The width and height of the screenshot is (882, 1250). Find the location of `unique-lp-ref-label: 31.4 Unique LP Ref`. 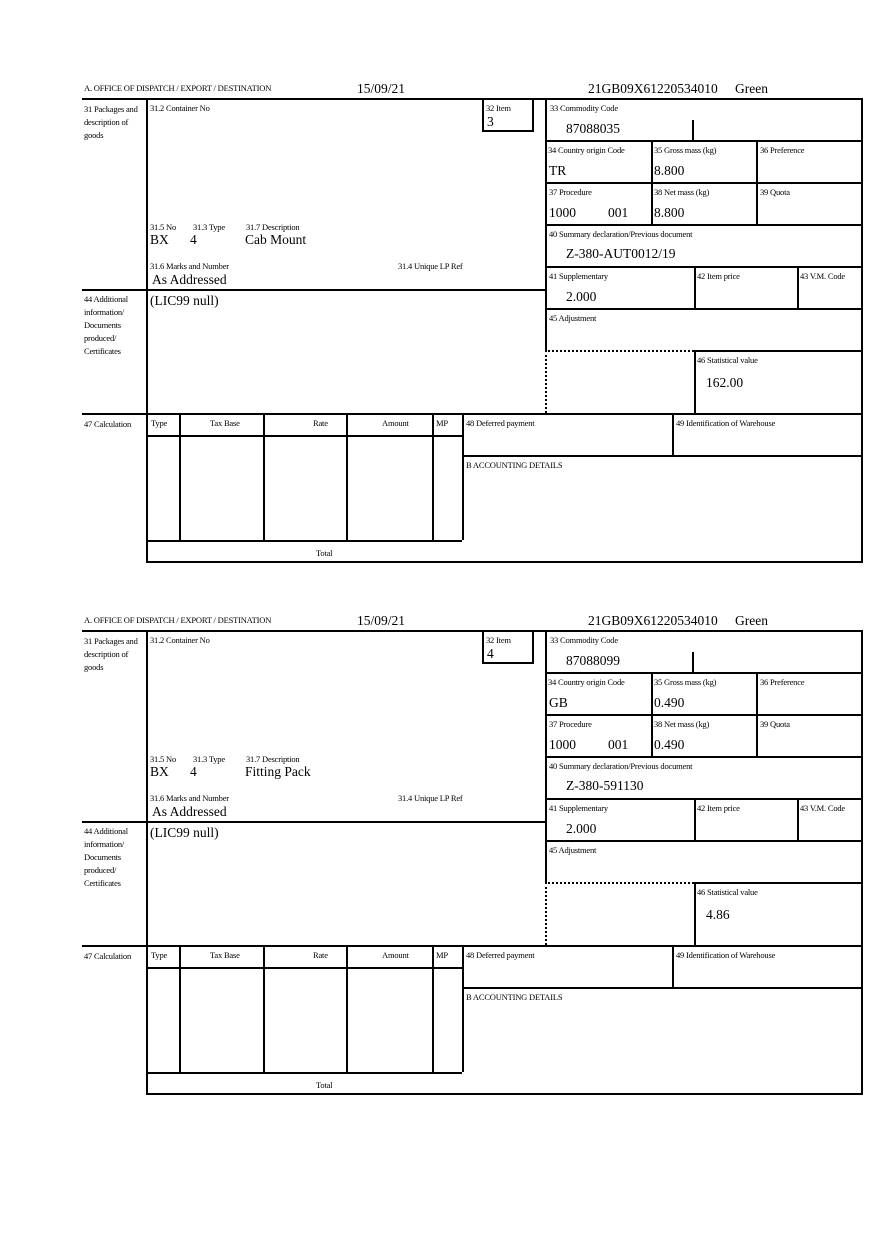

unique-lp-ref-label: 31.4 Unique LP Ref is located at coordinates (430, 266).